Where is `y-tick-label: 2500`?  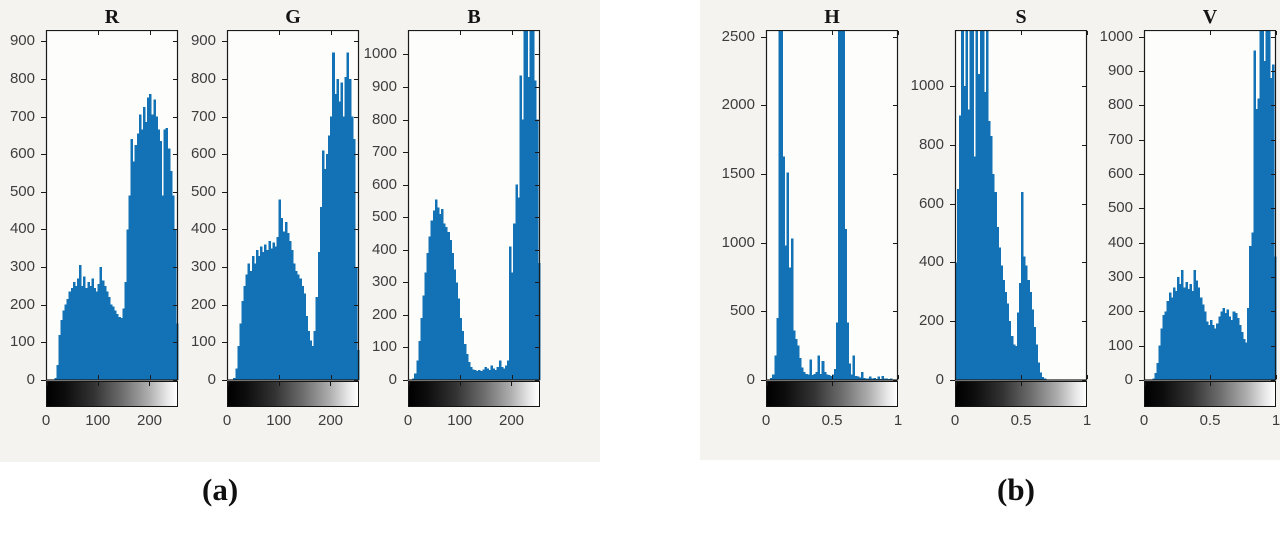 y-tick-label: 2500 is located at coordinates (738, 36).